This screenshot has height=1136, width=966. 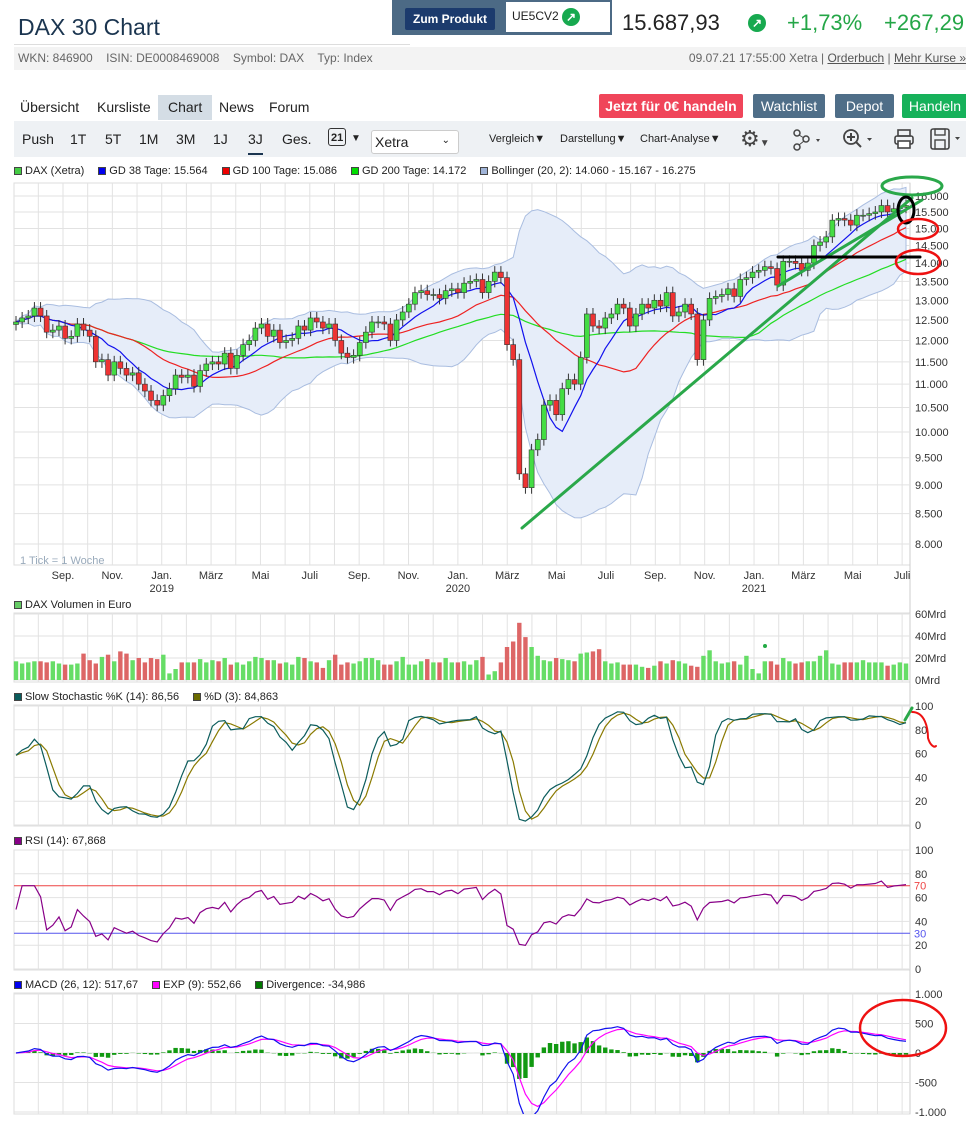 I want to click on x-tick-label: Juli, so click(x=606, y=576).